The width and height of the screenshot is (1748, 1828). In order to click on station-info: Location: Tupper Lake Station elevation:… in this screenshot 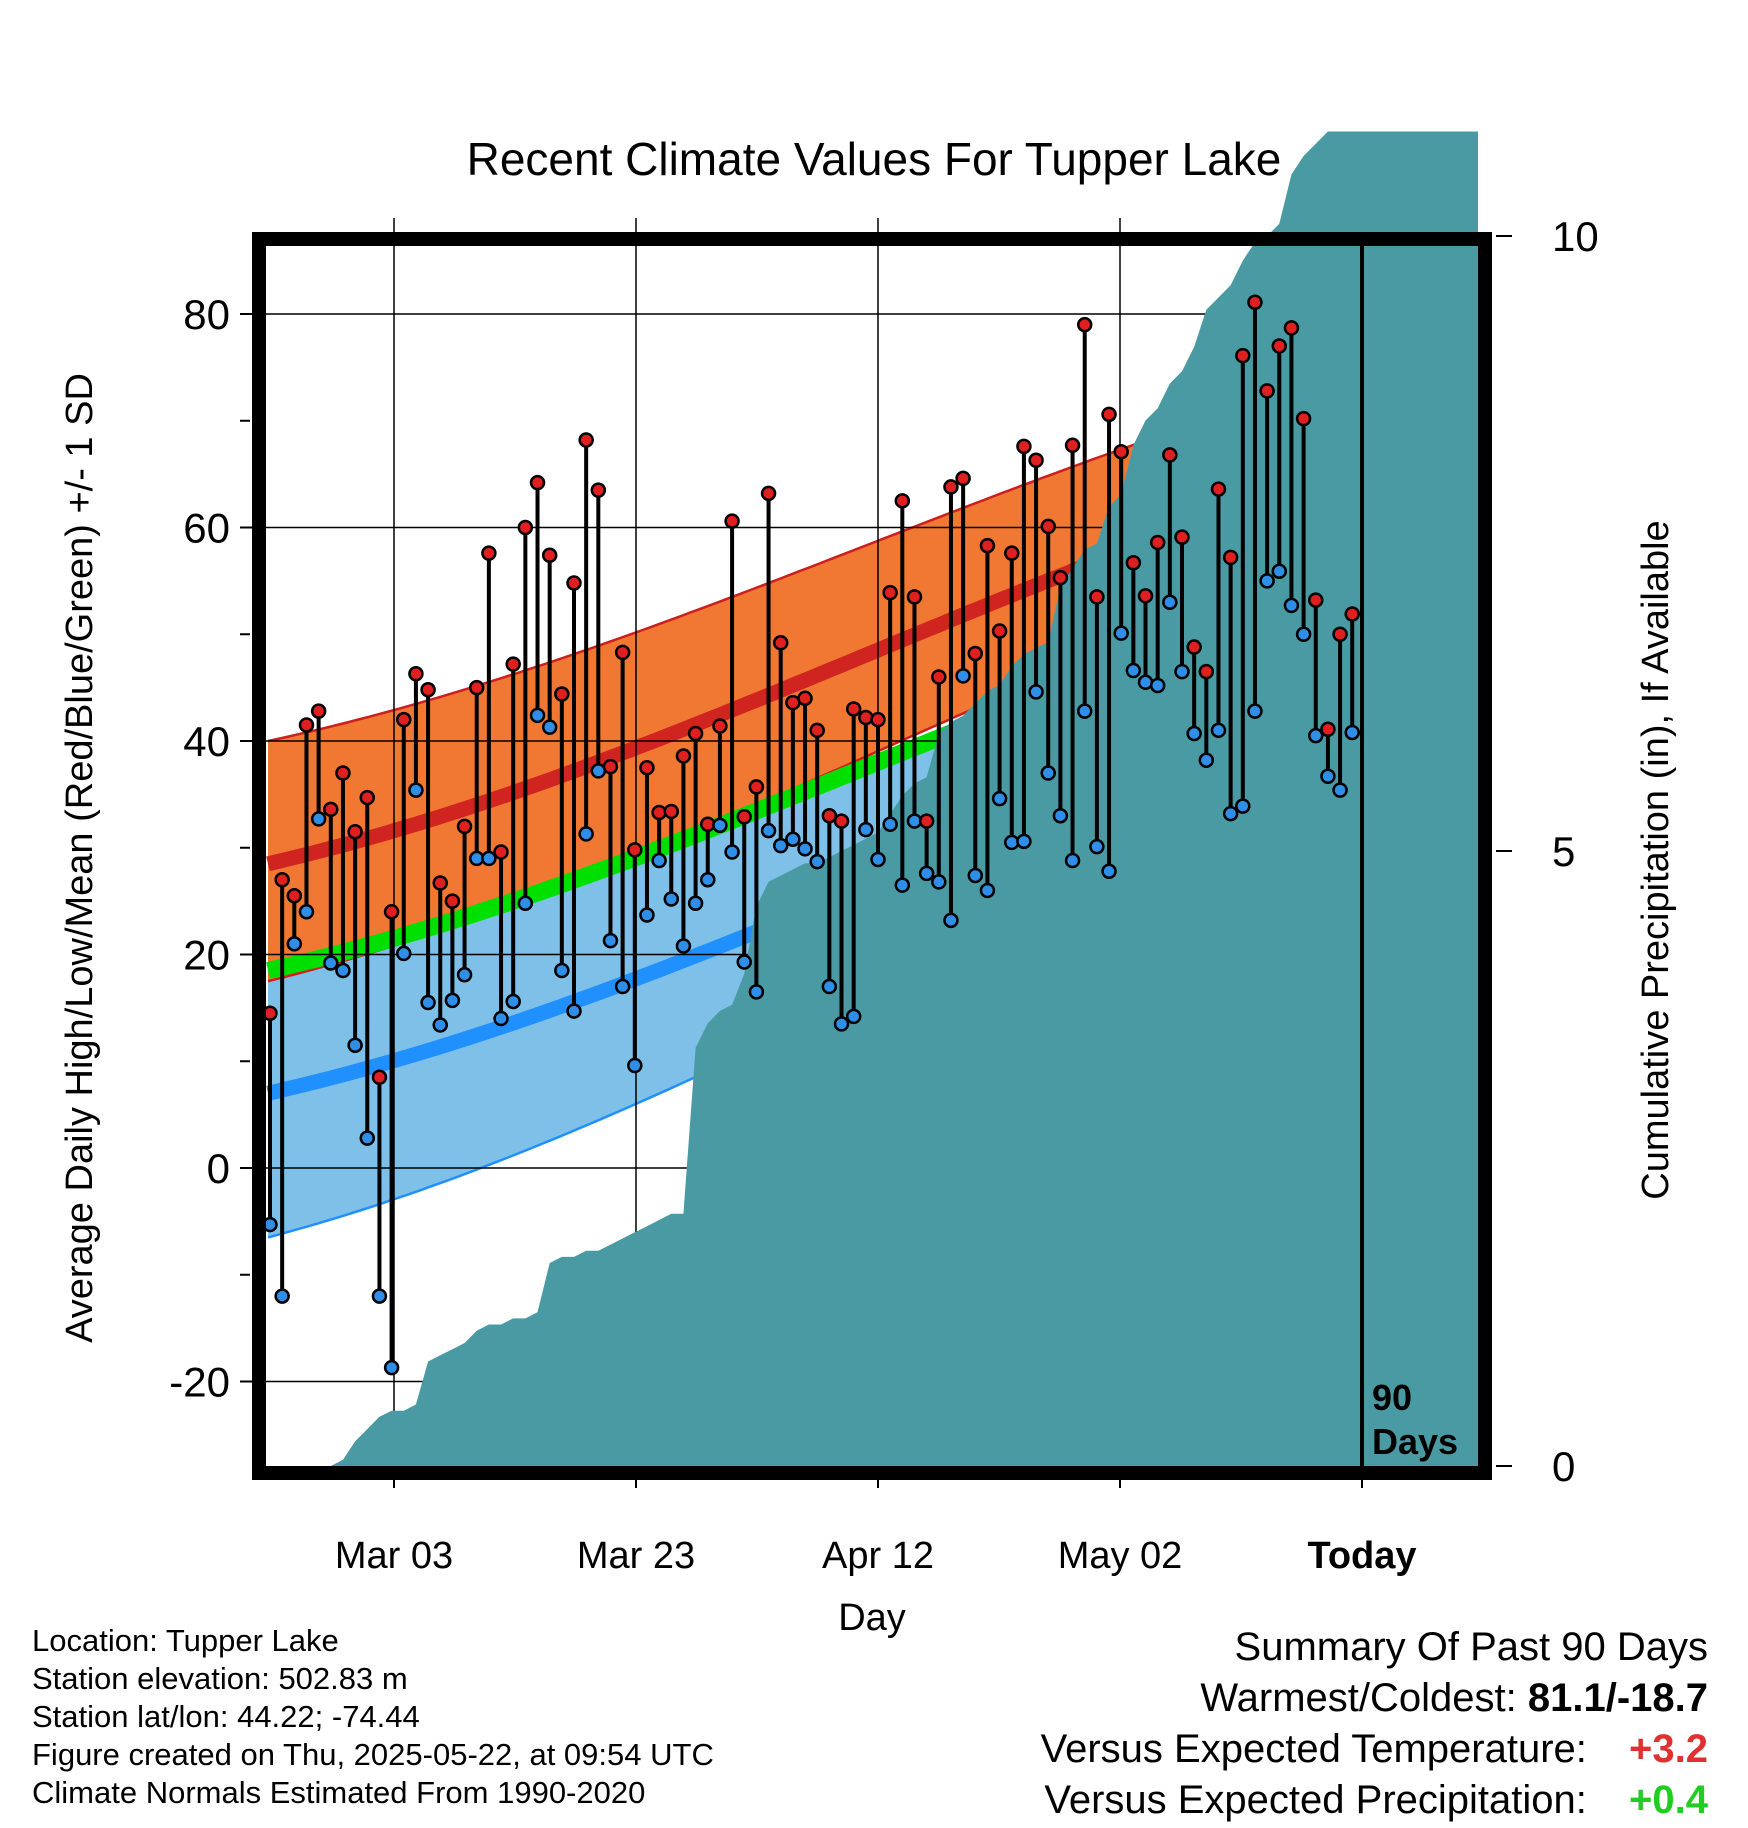, I will do `click(373, 1717)`.